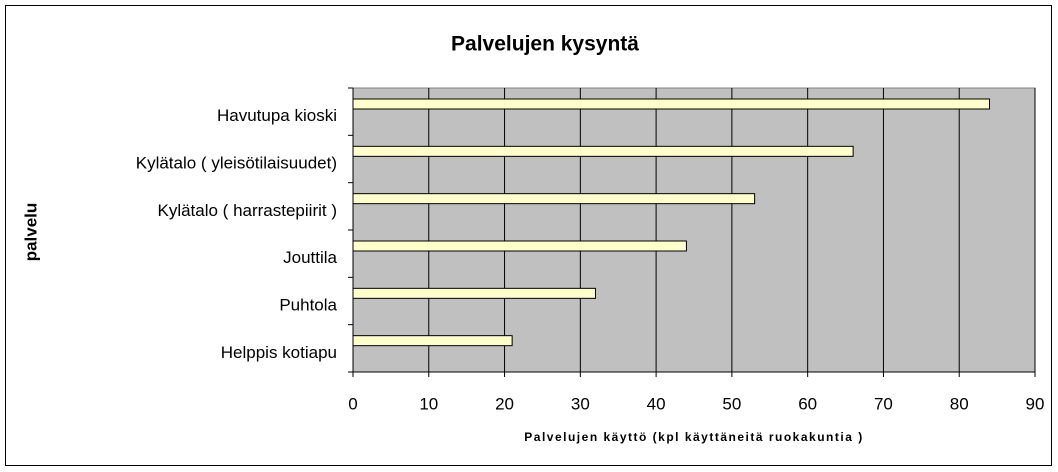 This screenshot has width=1058, height=472. Describe the element at coordinates (352, 403) in the screenshot. I see `x-tick-label: 0` at that location.